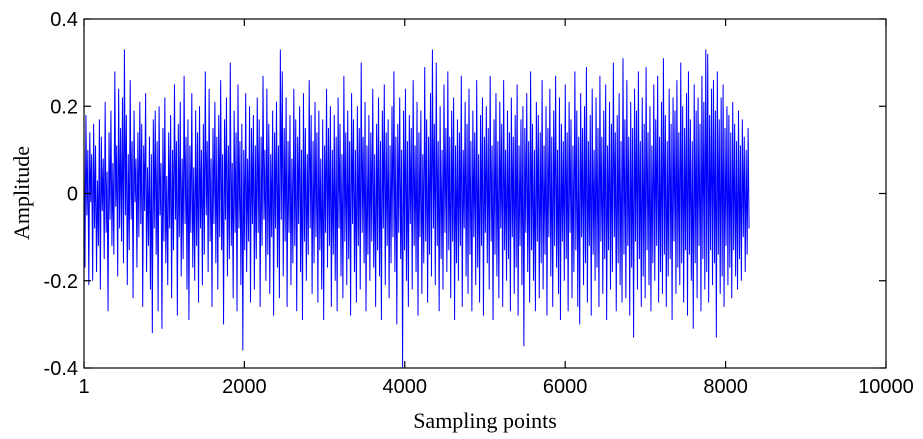  What do you see at coordinates (725, 387) in the screenshot?
I see `x-tick-label: 8000` at bounding box center [725, 387].